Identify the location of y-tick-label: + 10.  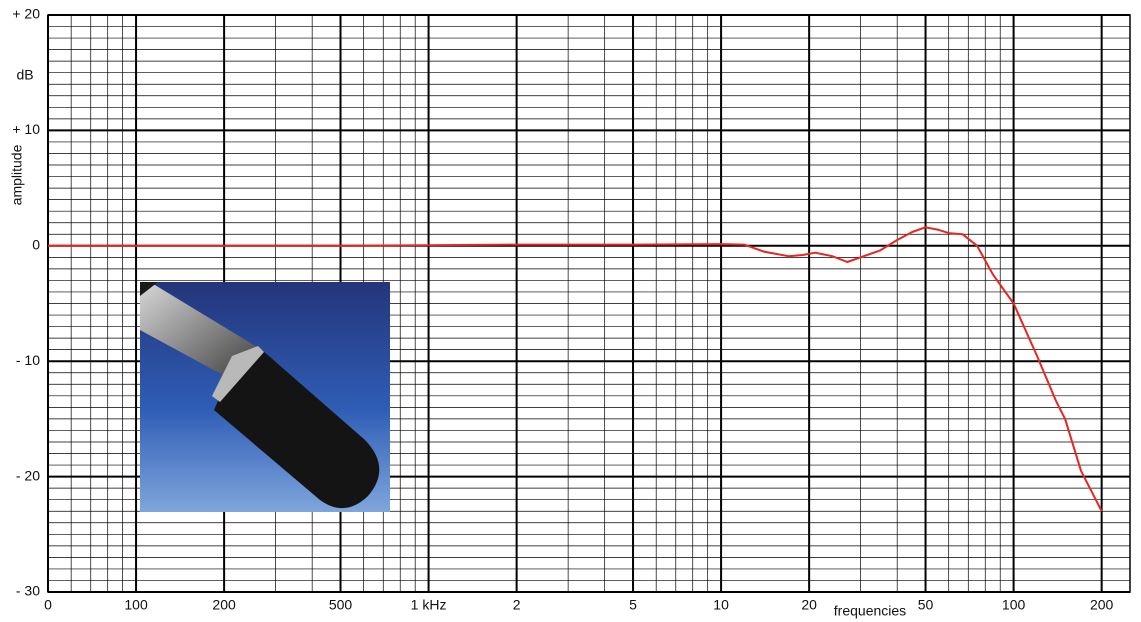
(26, 129).